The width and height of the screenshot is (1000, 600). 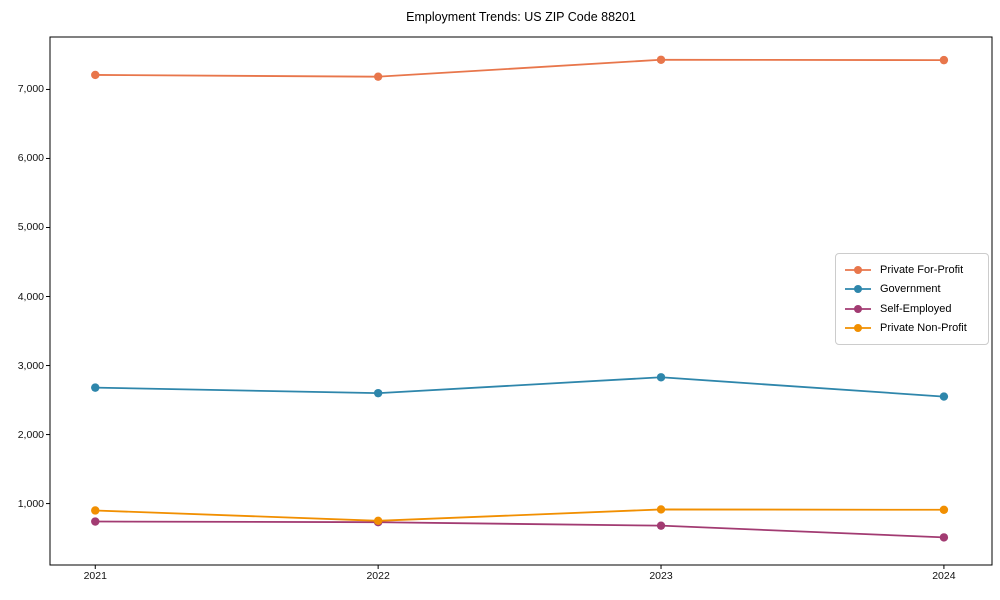 What do you see at coordinates (923, 328) in the screenshot?
I see `legend-label: Private Non-Profit` at bounding box center [923, 328].